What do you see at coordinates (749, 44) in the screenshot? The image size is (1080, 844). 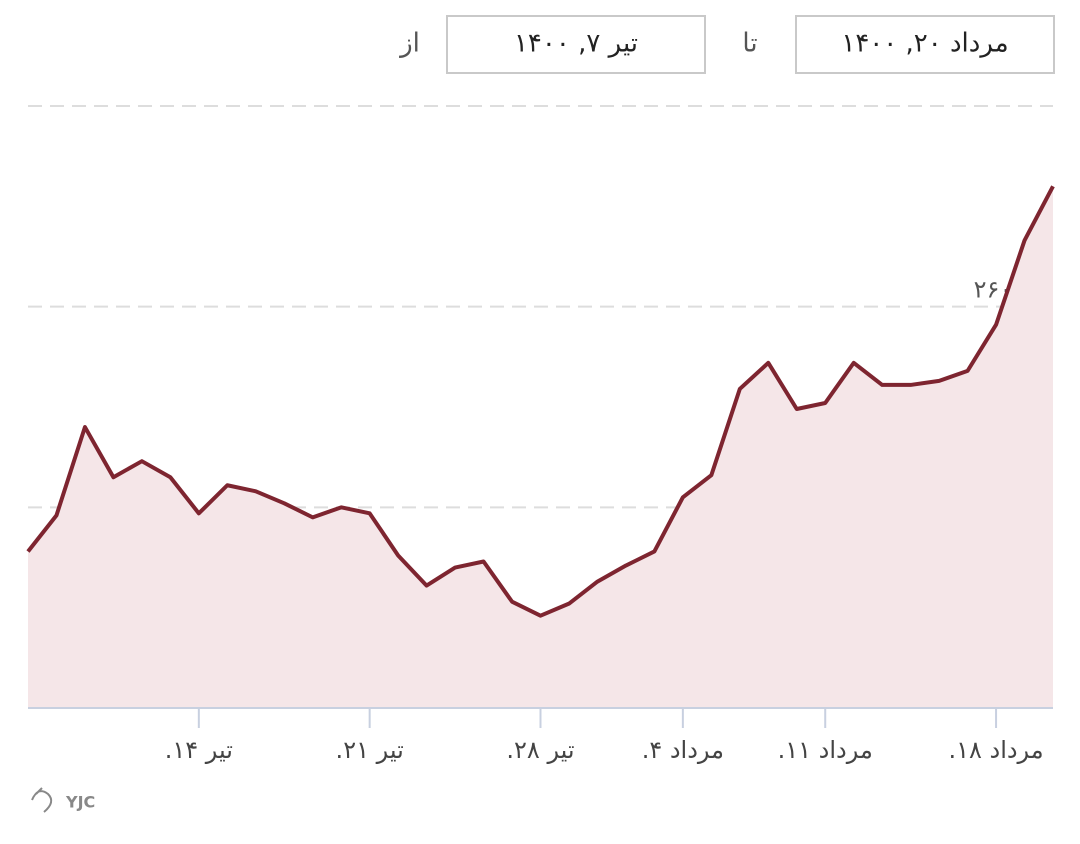 I see `date-to-label: تا` at bounding box center [749, 44].